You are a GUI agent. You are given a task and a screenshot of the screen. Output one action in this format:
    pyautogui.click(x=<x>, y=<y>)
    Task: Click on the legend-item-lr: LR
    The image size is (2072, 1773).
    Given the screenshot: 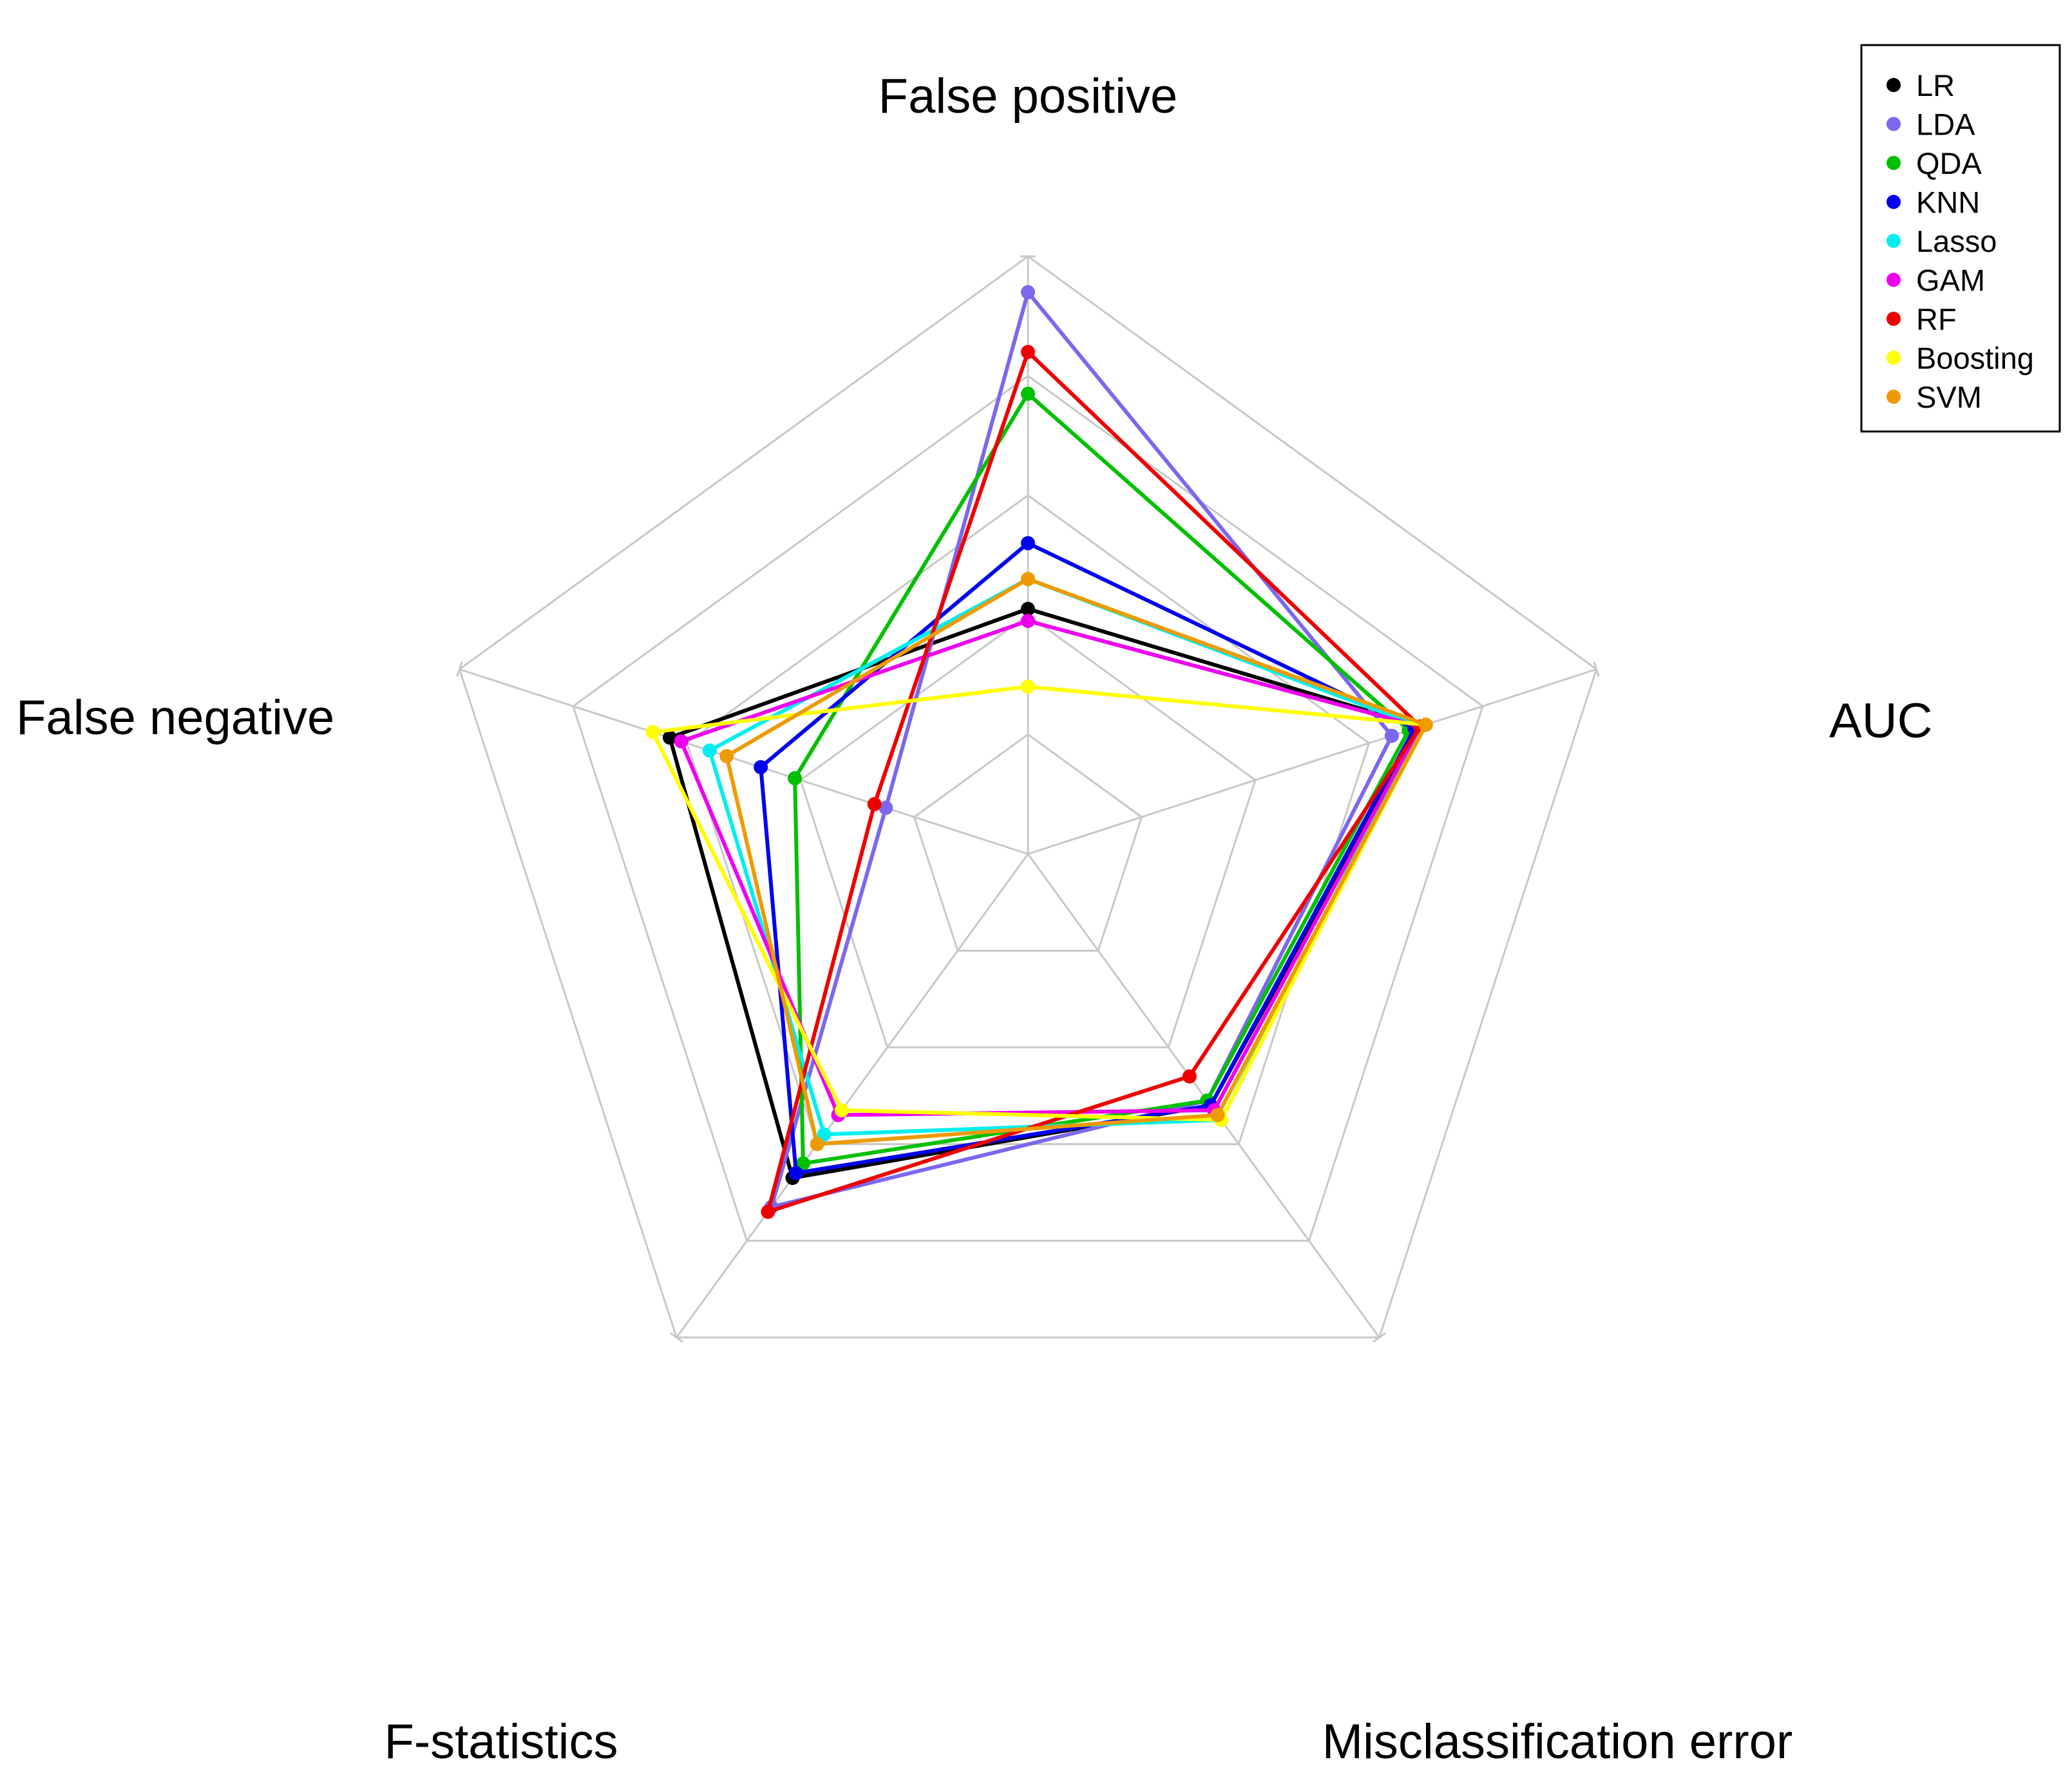 What is the action you would take?
    pyautogui.click(x=1921, y=85)
    